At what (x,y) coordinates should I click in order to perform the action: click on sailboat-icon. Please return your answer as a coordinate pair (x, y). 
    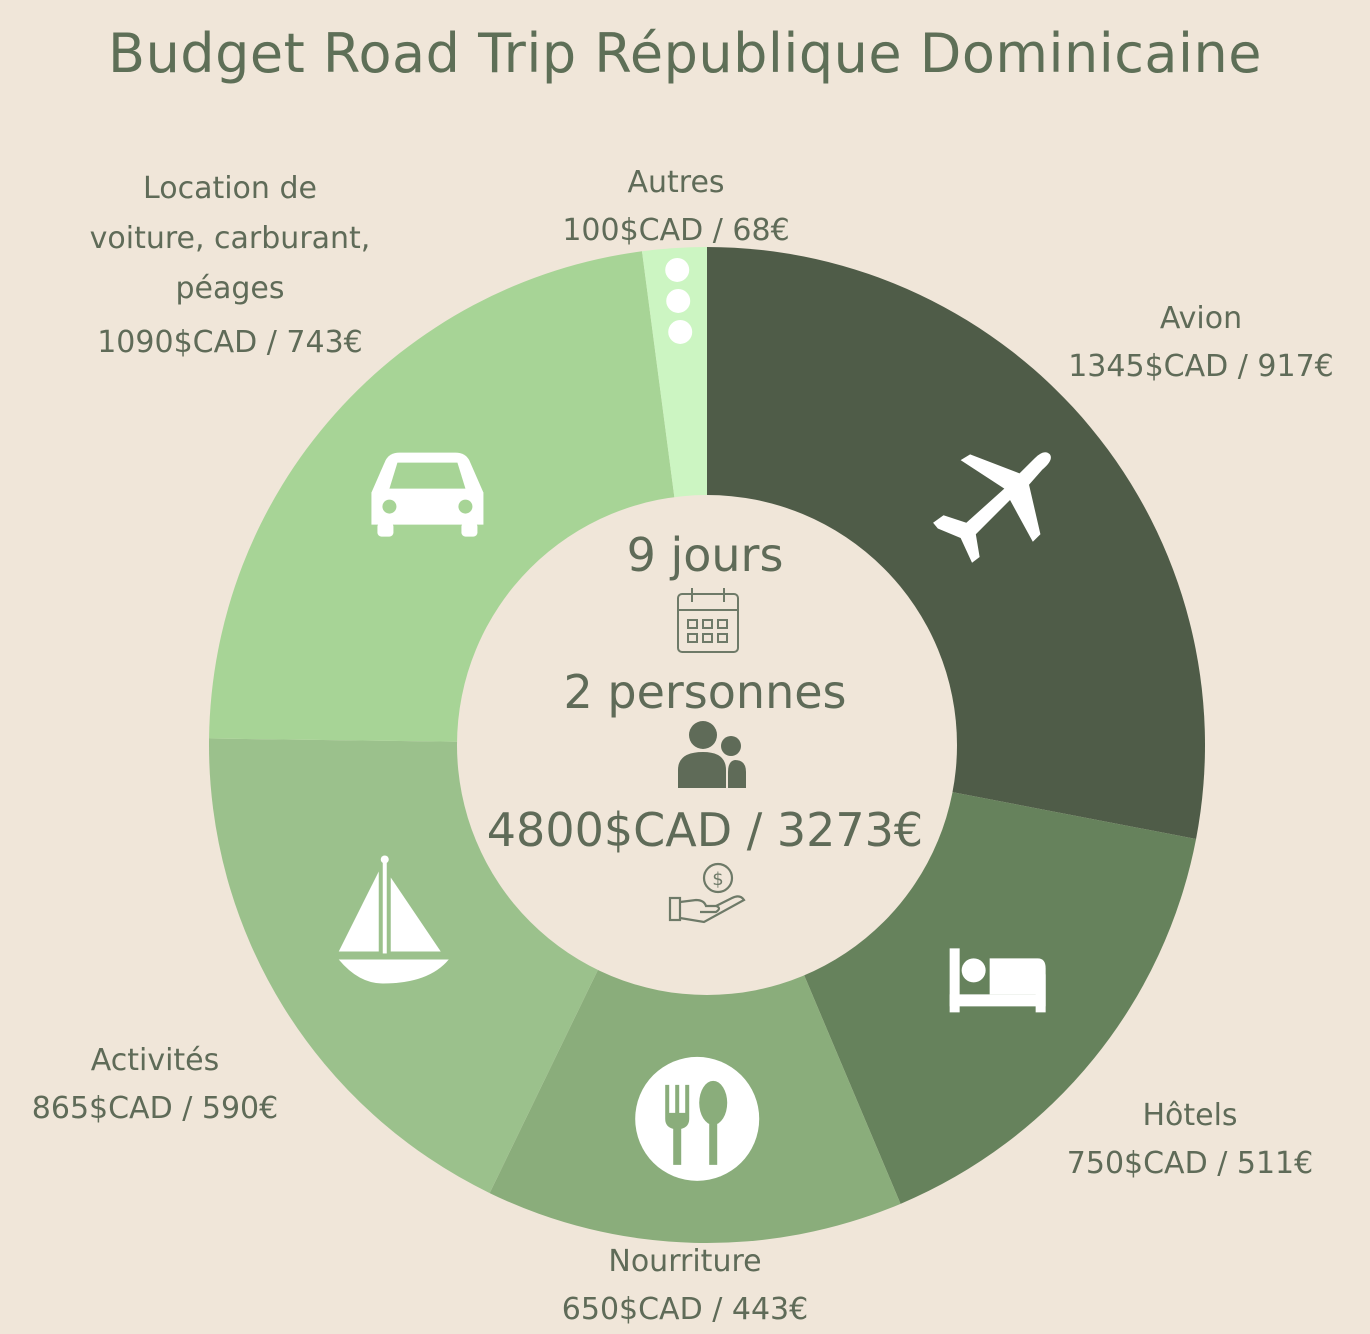
    Looking at the image, I should click on (393, 919).